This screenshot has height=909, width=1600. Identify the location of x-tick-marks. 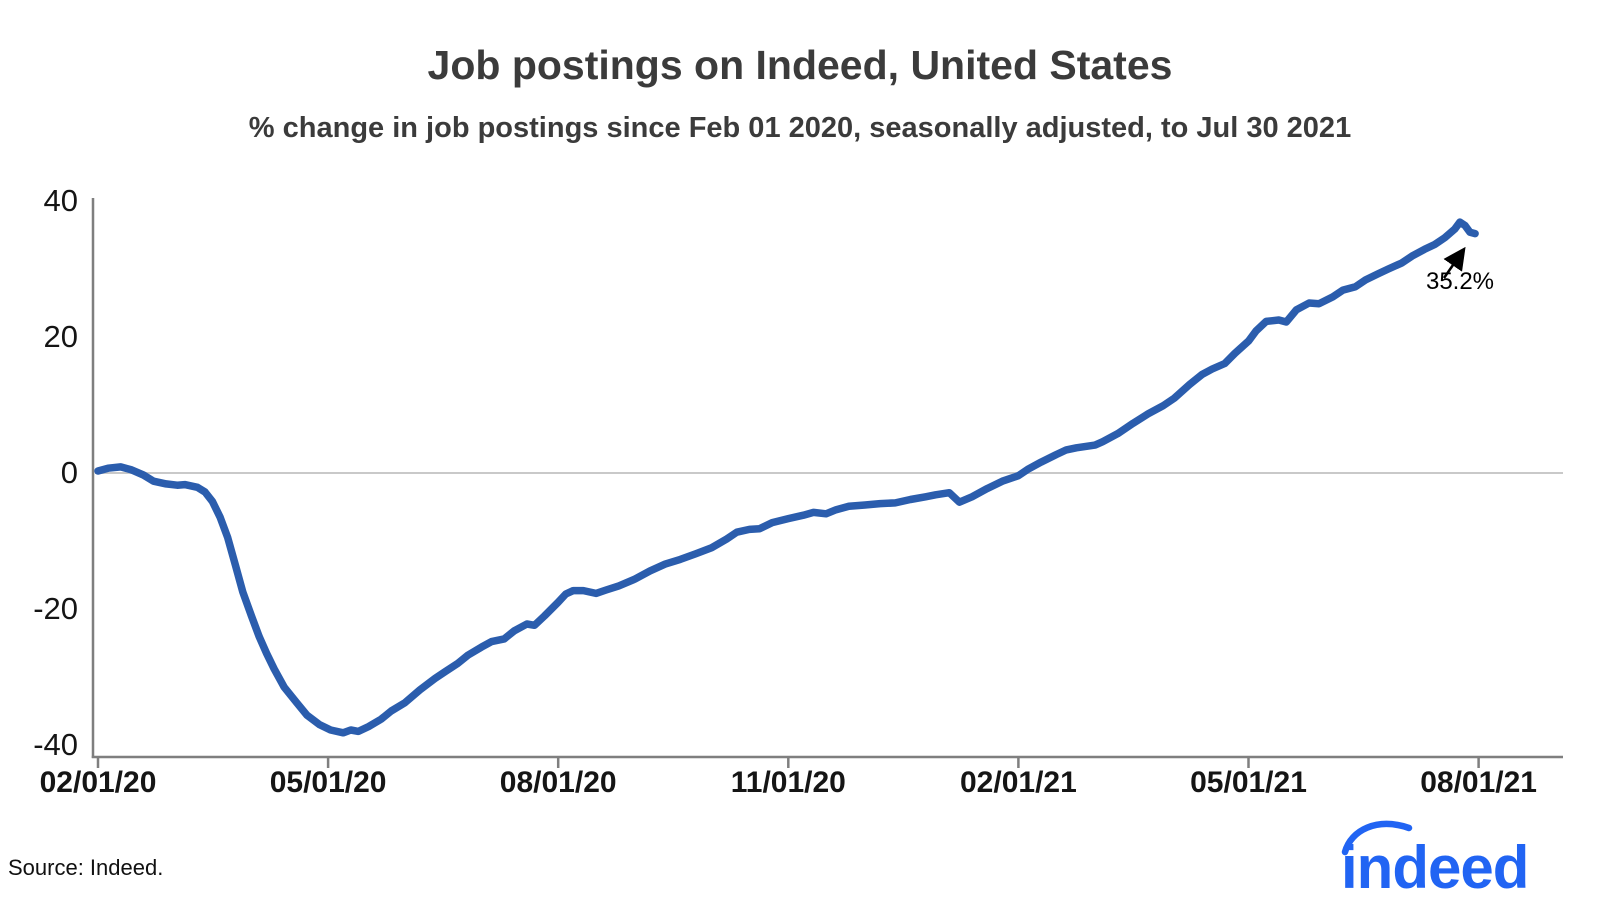
(788, 762).